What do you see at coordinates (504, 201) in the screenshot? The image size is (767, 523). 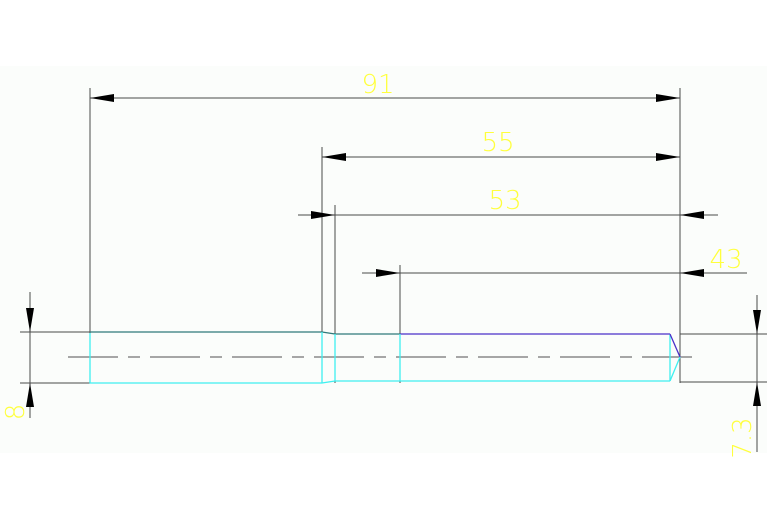 I see `dim-text-53: 53` at bounding box center [504, 201].